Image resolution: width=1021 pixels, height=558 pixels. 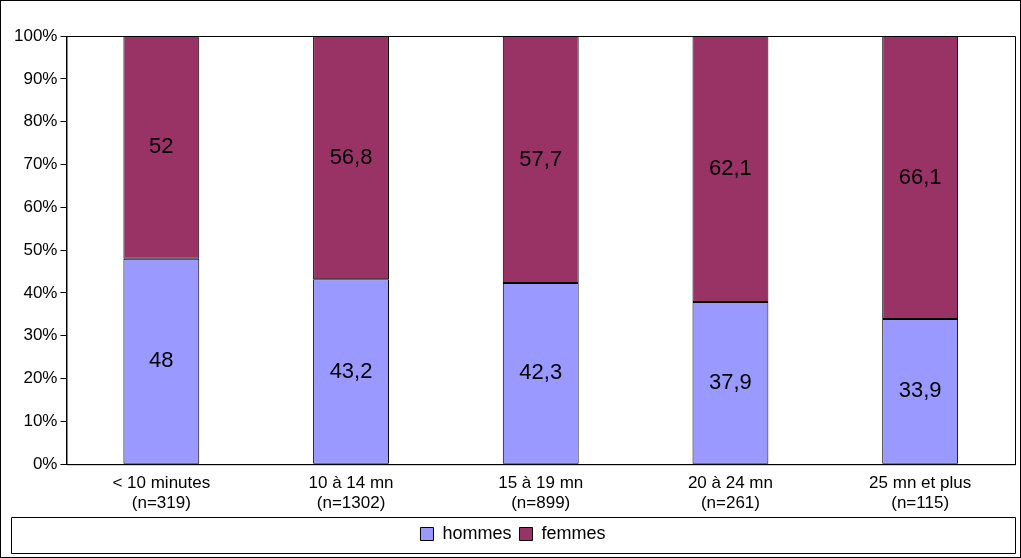 I want to click on y-tick-label: 0%, so click(x=45, y=463).